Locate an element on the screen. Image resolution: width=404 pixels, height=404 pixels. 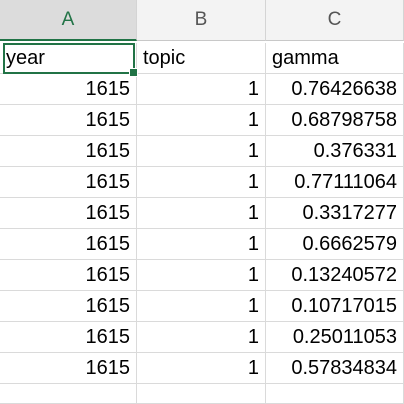
column-header-c: C is located at coordinates (335, 20).